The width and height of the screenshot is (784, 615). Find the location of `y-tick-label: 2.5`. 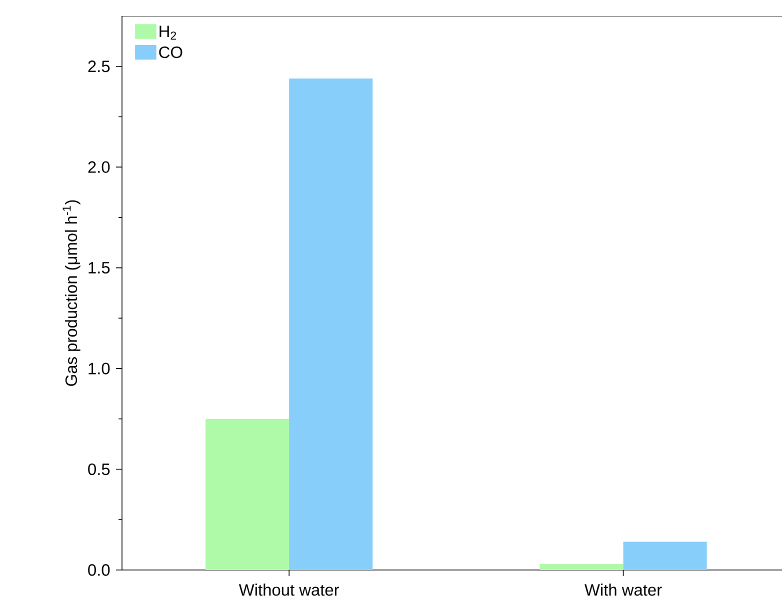

y-tick-label: 2.5 is located at coordinates (99, 66).